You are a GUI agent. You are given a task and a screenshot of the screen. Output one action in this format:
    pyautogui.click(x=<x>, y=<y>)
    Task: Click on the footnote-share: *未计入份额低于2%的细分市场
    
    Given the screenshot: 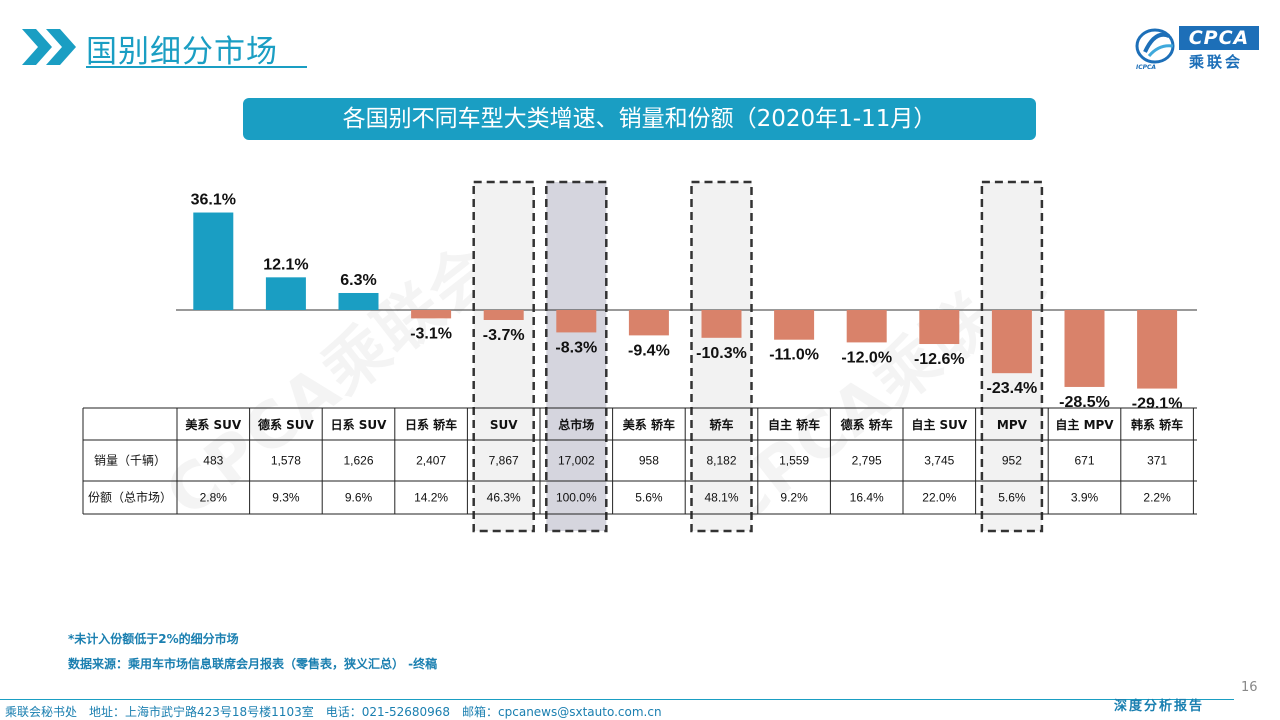 What is the action you would take?
    pyautogui.click(x=153, y=639)
    